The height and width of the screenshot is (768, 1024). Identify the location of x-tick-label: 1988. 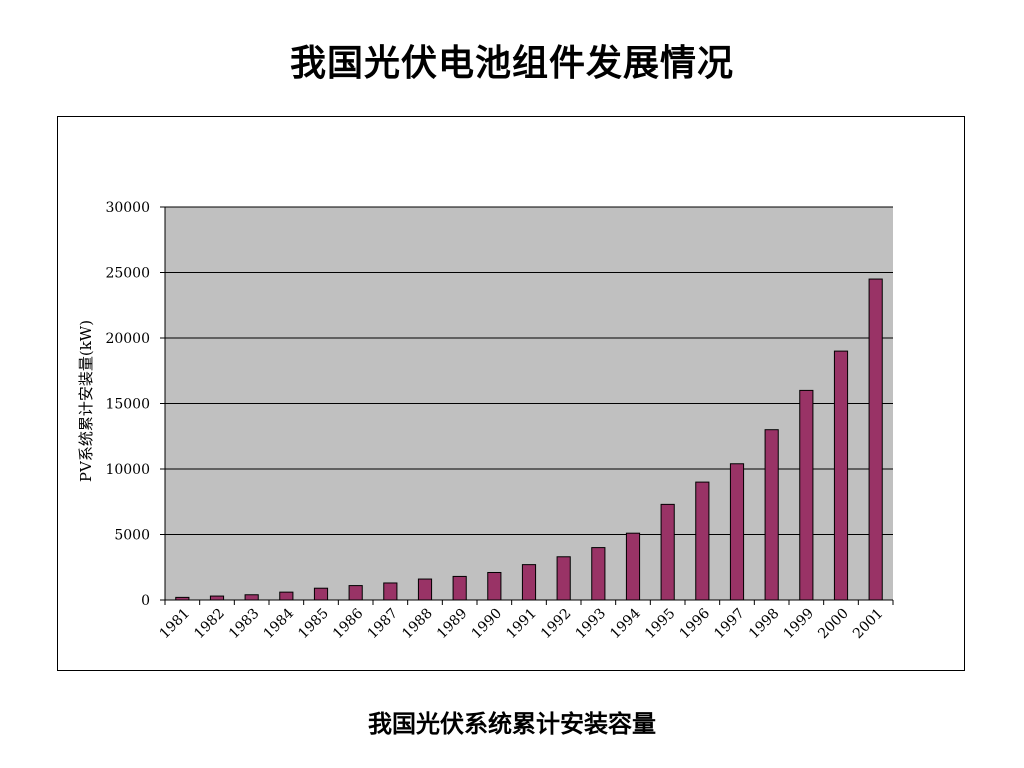
(417, 624).